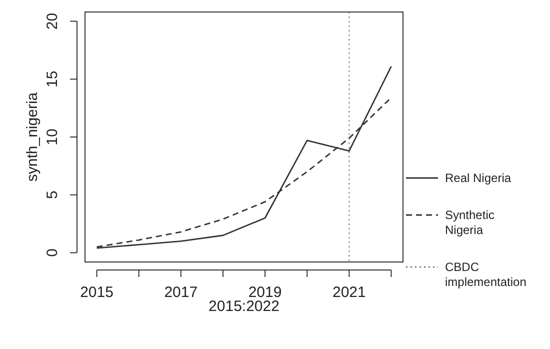 The height and width of the screenshot is (349, 550). I want to click on y-tick-label: 0, so click(52, 252).